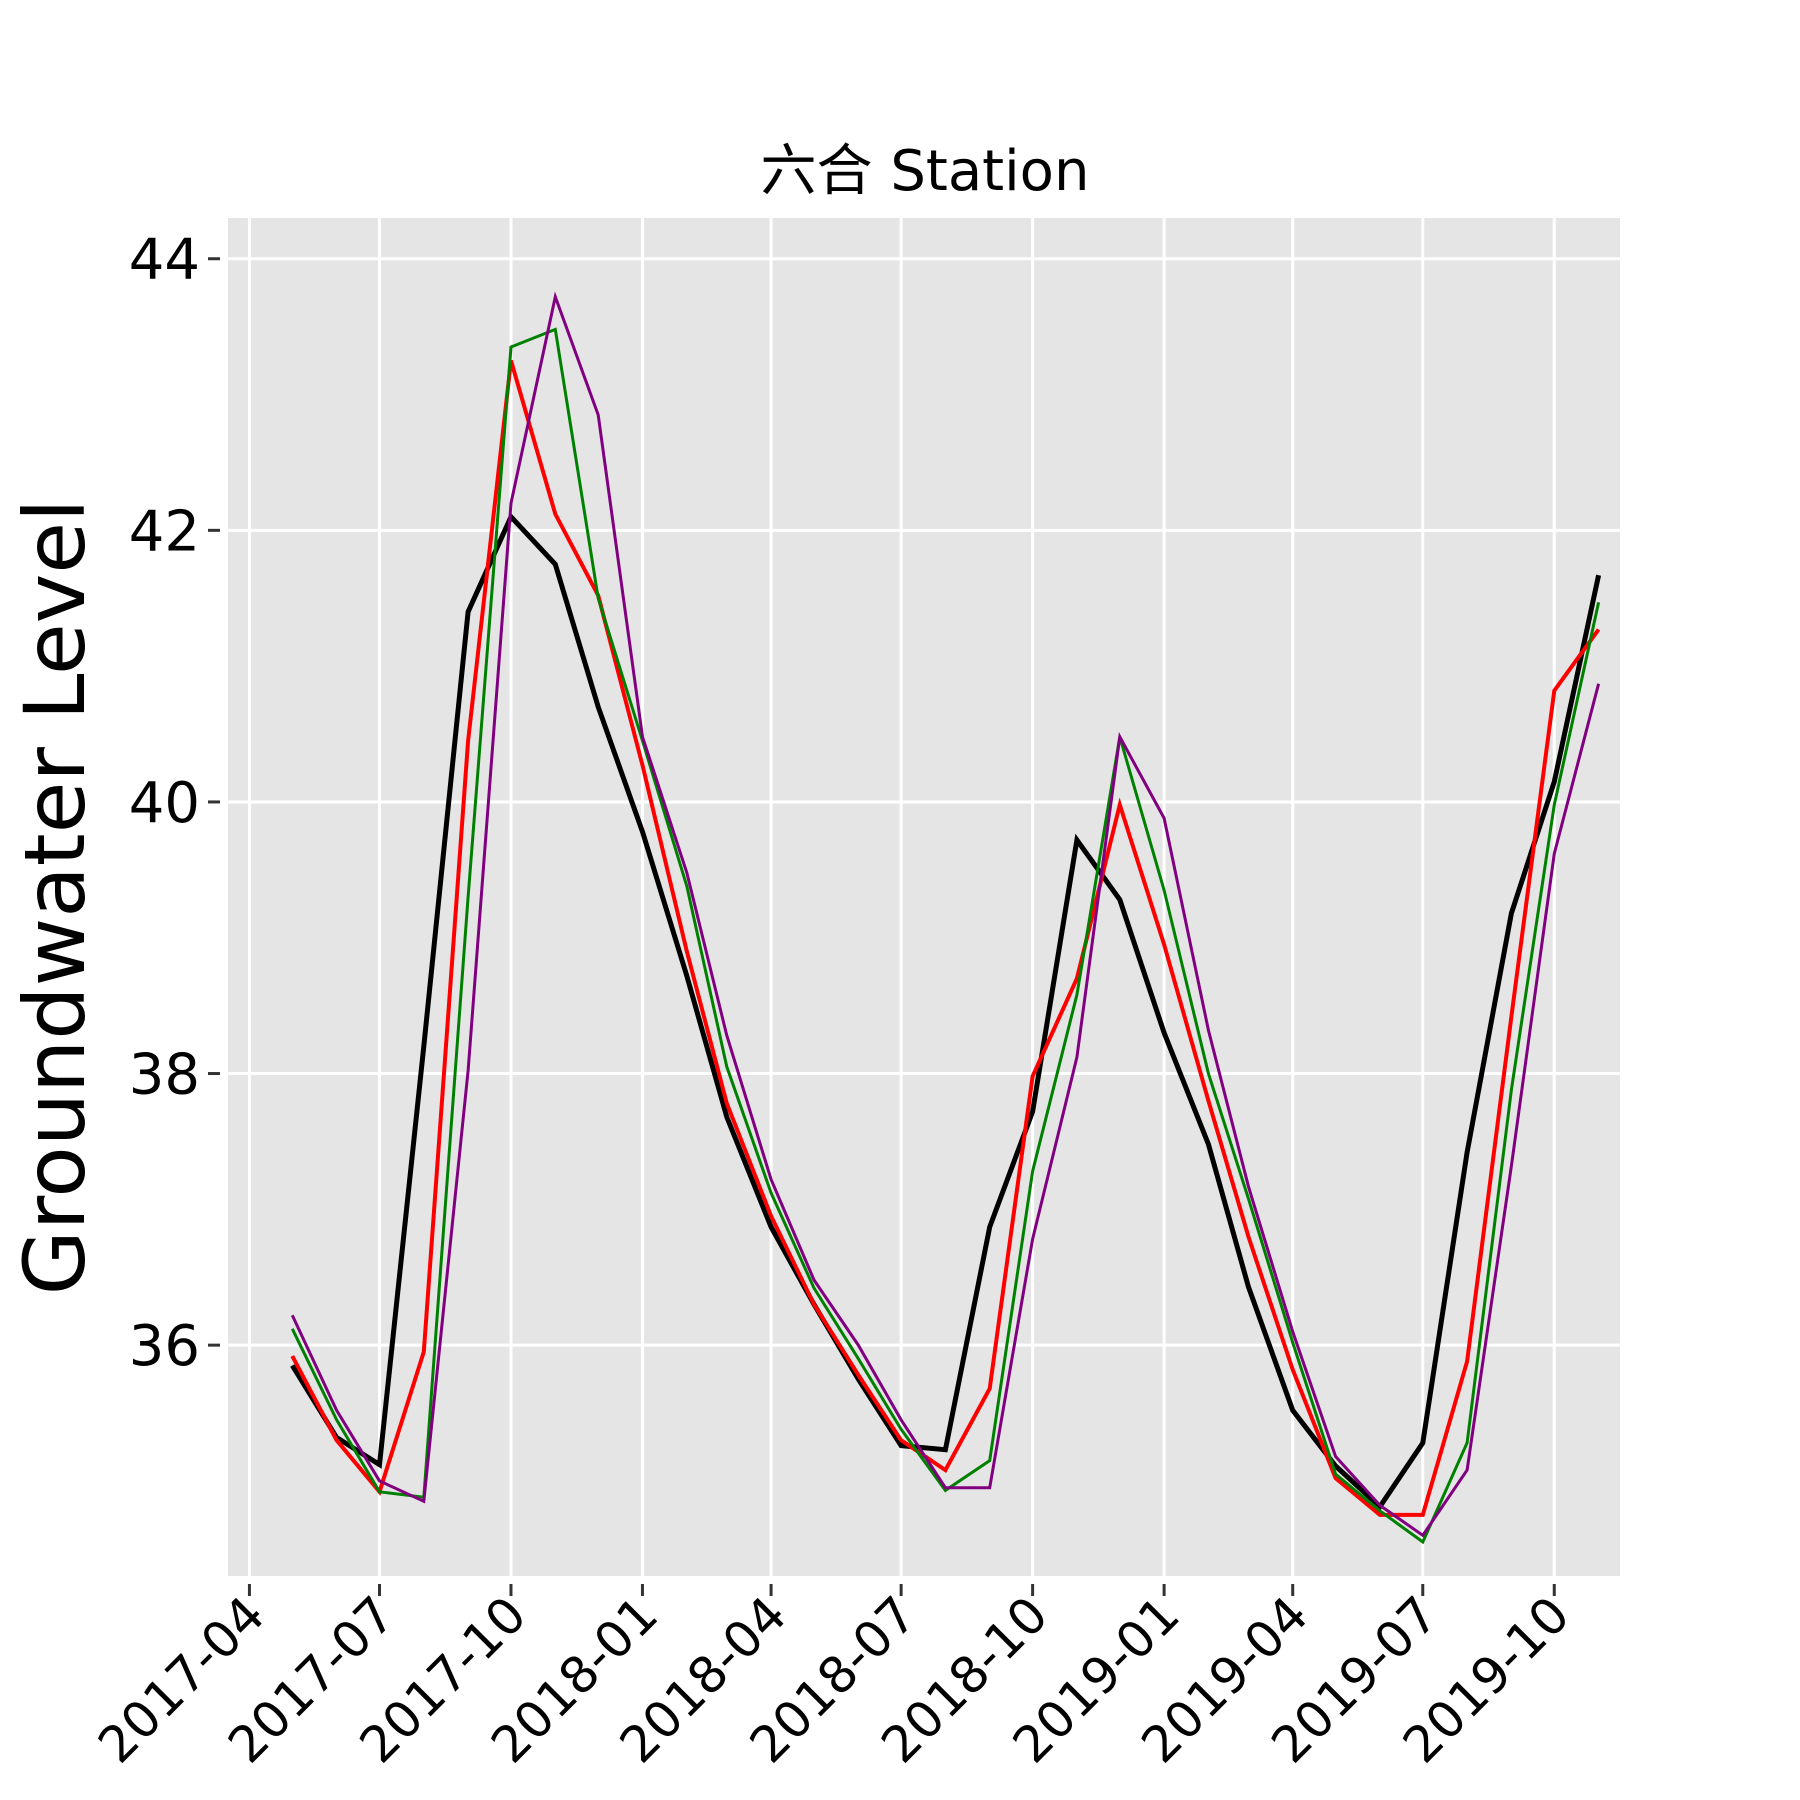 The image size is (1800, 1800). What do you see at coordinates (164, 260) in the screenshot?
I see `y-tick-label: 44` at bounding box center [164, 260].